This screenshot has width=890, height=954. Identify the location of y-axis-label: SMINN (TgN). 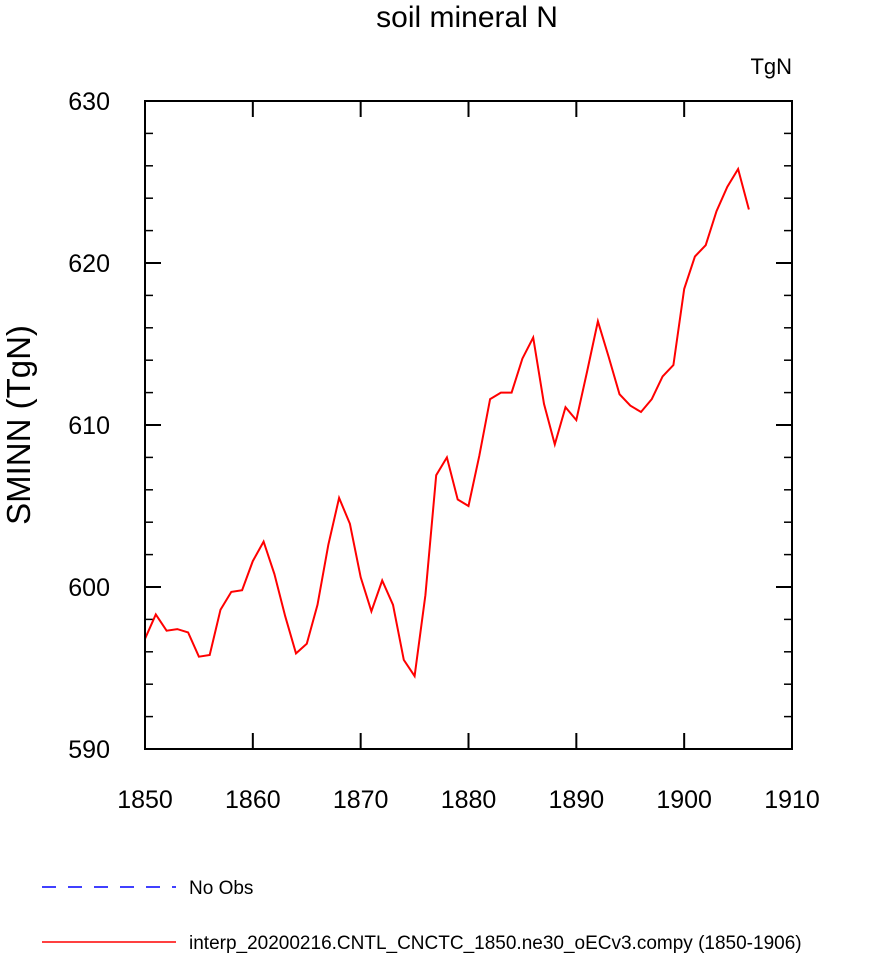
(18, 425).